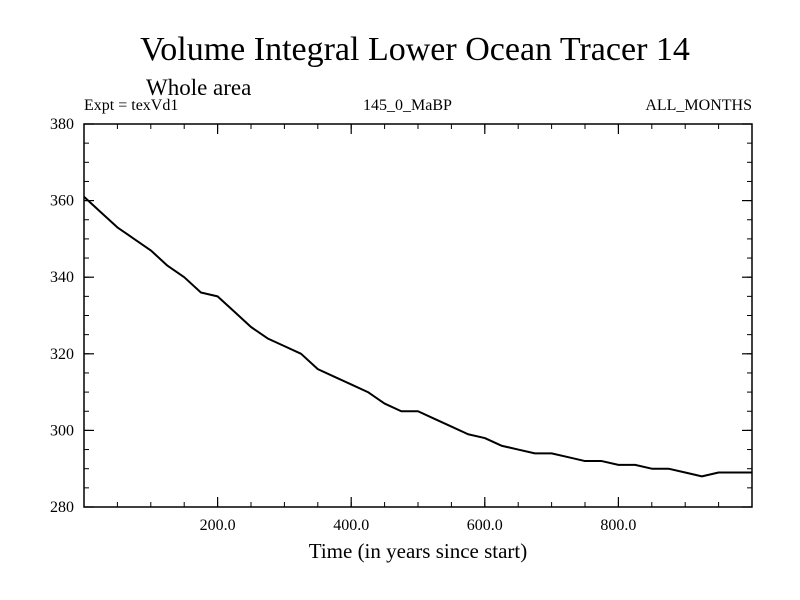 The height and width of the screenshot is (600, 800). Describe the element at coordinates (62, 124) in the screenshot. I see `y-tick-label: 380` at that location.